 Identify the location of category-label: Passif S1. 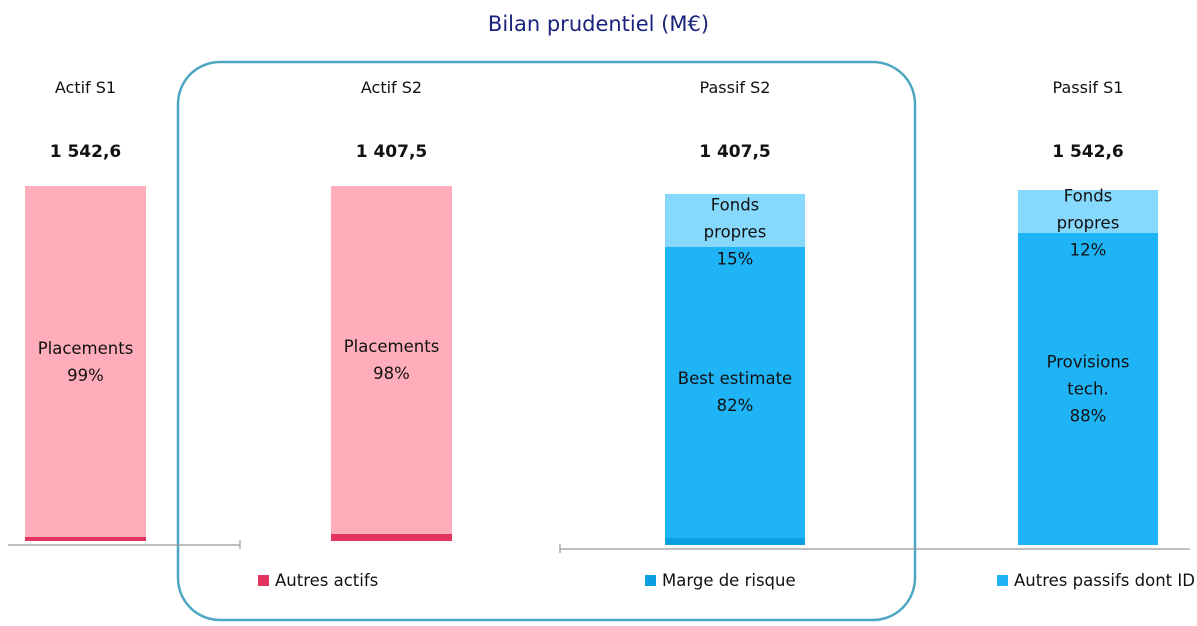
(1088, 87).